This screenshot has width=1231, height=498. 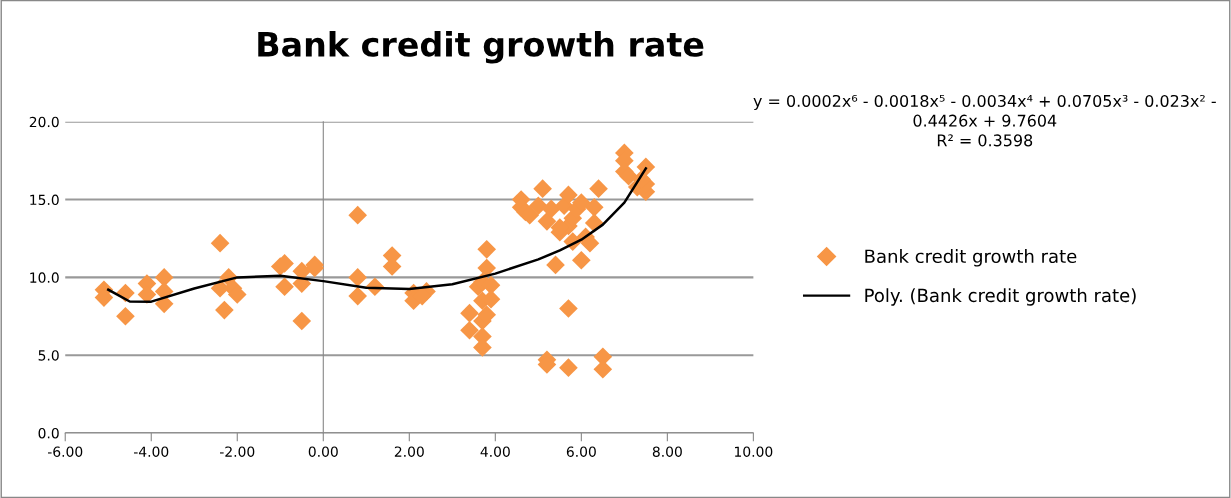 What do you see at coordinates (495, 451) in the screenshot?
I see `x-tick-label: 4.00` at bounding box center [495, 451].